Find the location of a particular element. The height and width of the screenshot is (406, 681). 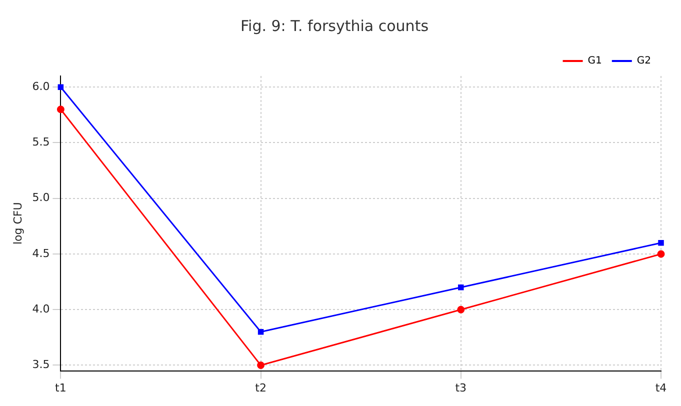

y-axis-title: log CFU is located at coordinates (17, 223).